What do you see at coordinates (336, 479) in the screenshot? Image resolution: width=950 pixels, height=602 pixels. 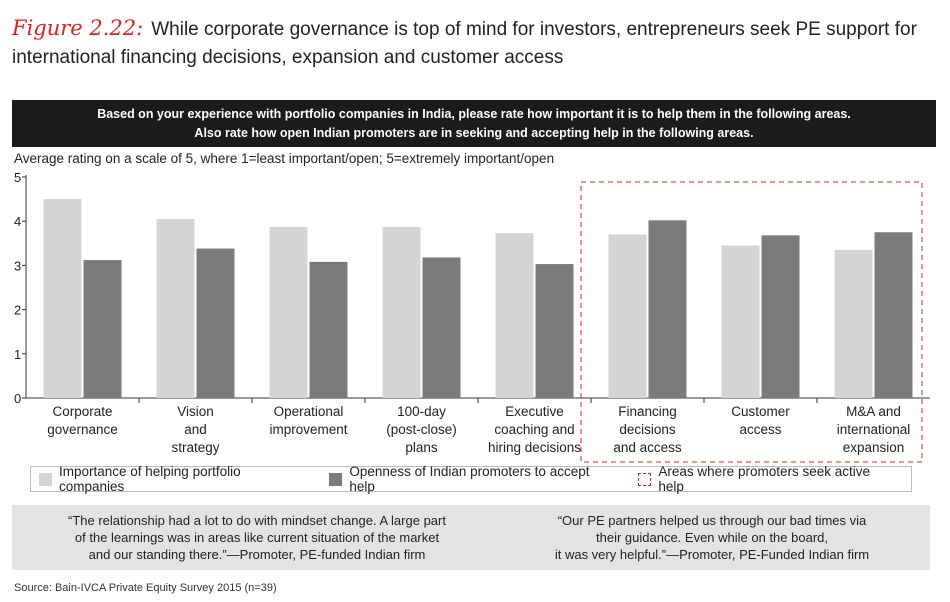 I see `legend-swatch-openness` at bounding box center [336, 479].